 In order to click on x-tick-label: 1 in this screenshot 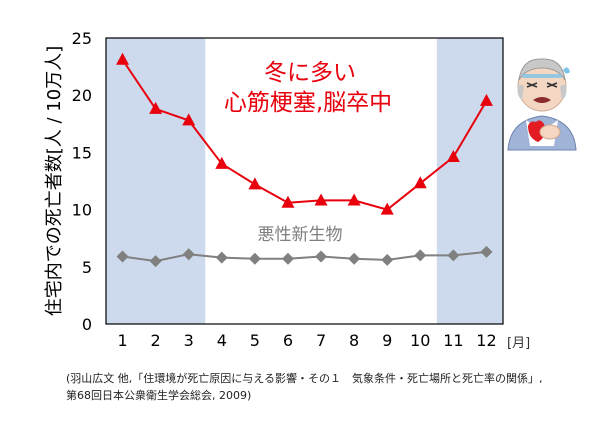, I will do `click(122, 340)`.